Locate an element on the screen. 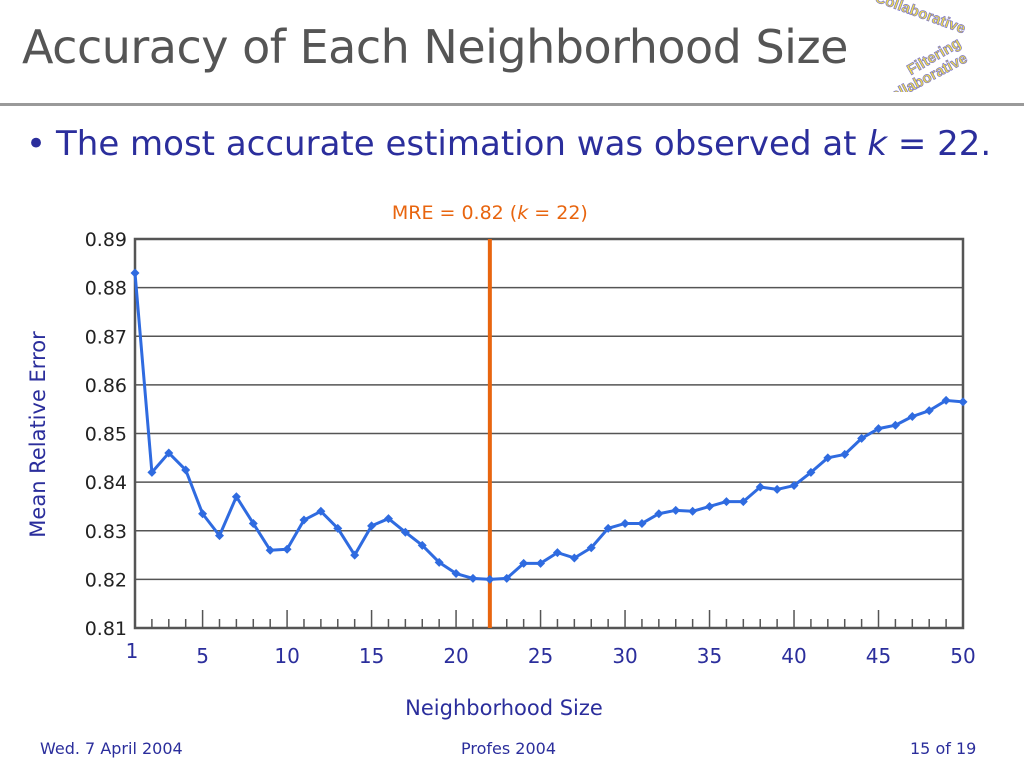 The image size is (1024, 768). bullet-k: k is located at coordinates (877, 144).